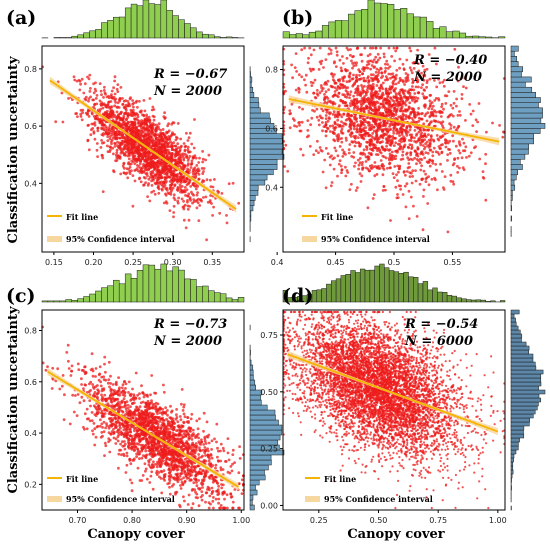  What do you see at coordinates (336, 262) in the screenshot?
I see `x-tick-label: 0.45` at bounding box center [336, 262].